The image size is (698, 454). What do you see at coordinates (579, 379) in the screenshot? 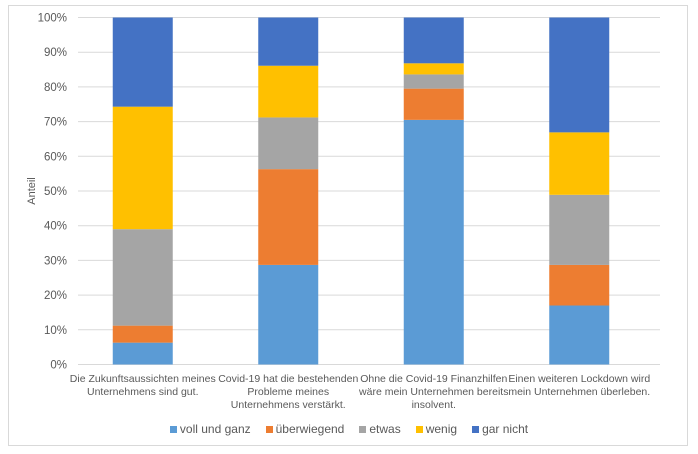
I see `x-category-label: Einen weiteren Lockdown wird` at bounding box center [579, 379].